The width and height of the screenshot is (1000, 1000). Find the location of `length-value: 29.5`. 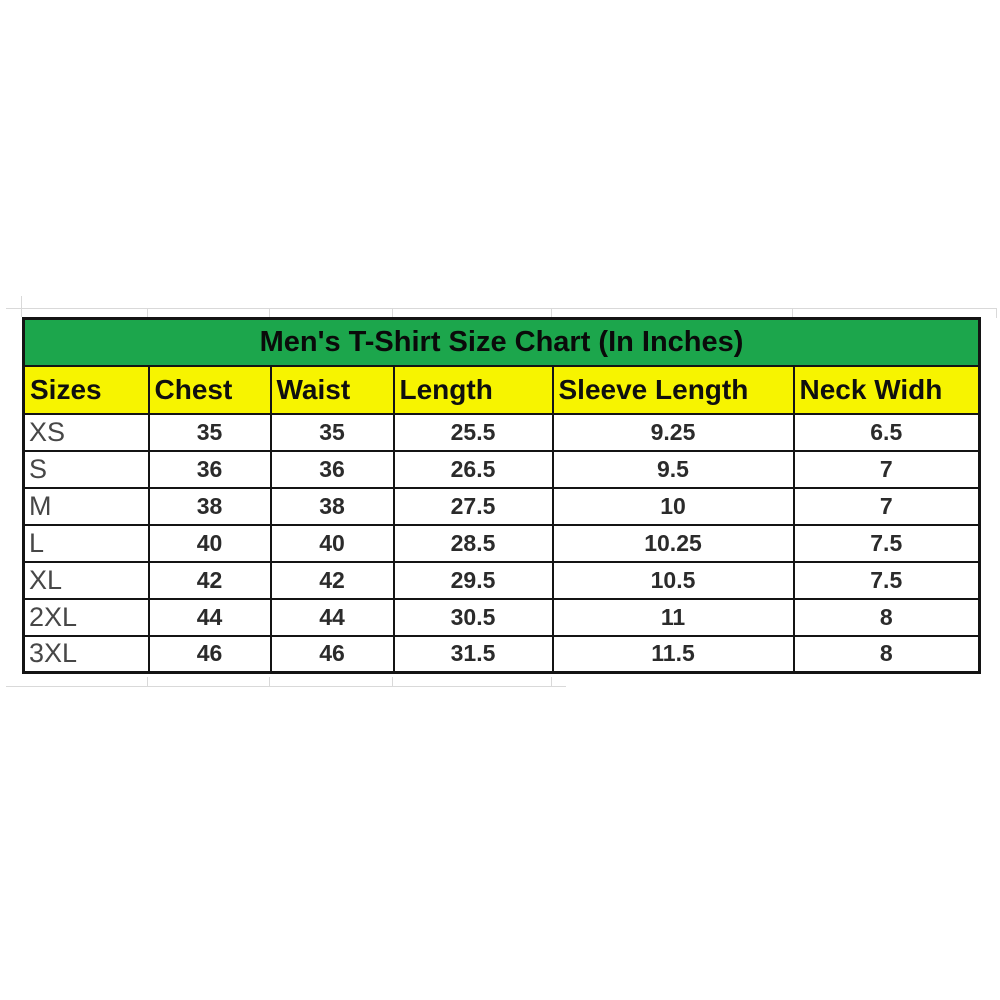

length-value: 29.5 is located at coordinates (473, 580).